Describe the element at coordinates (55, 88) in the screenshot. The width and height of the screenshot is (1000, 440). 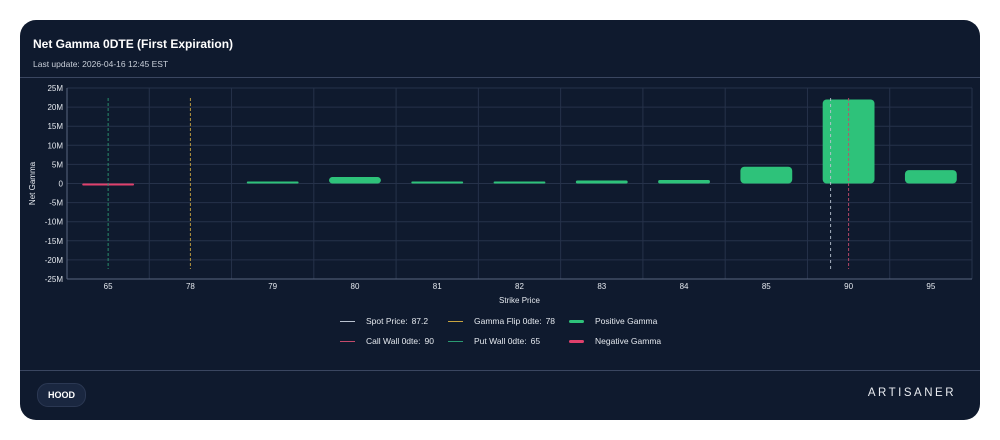
I see `y-tick-label: 25M` at that location.